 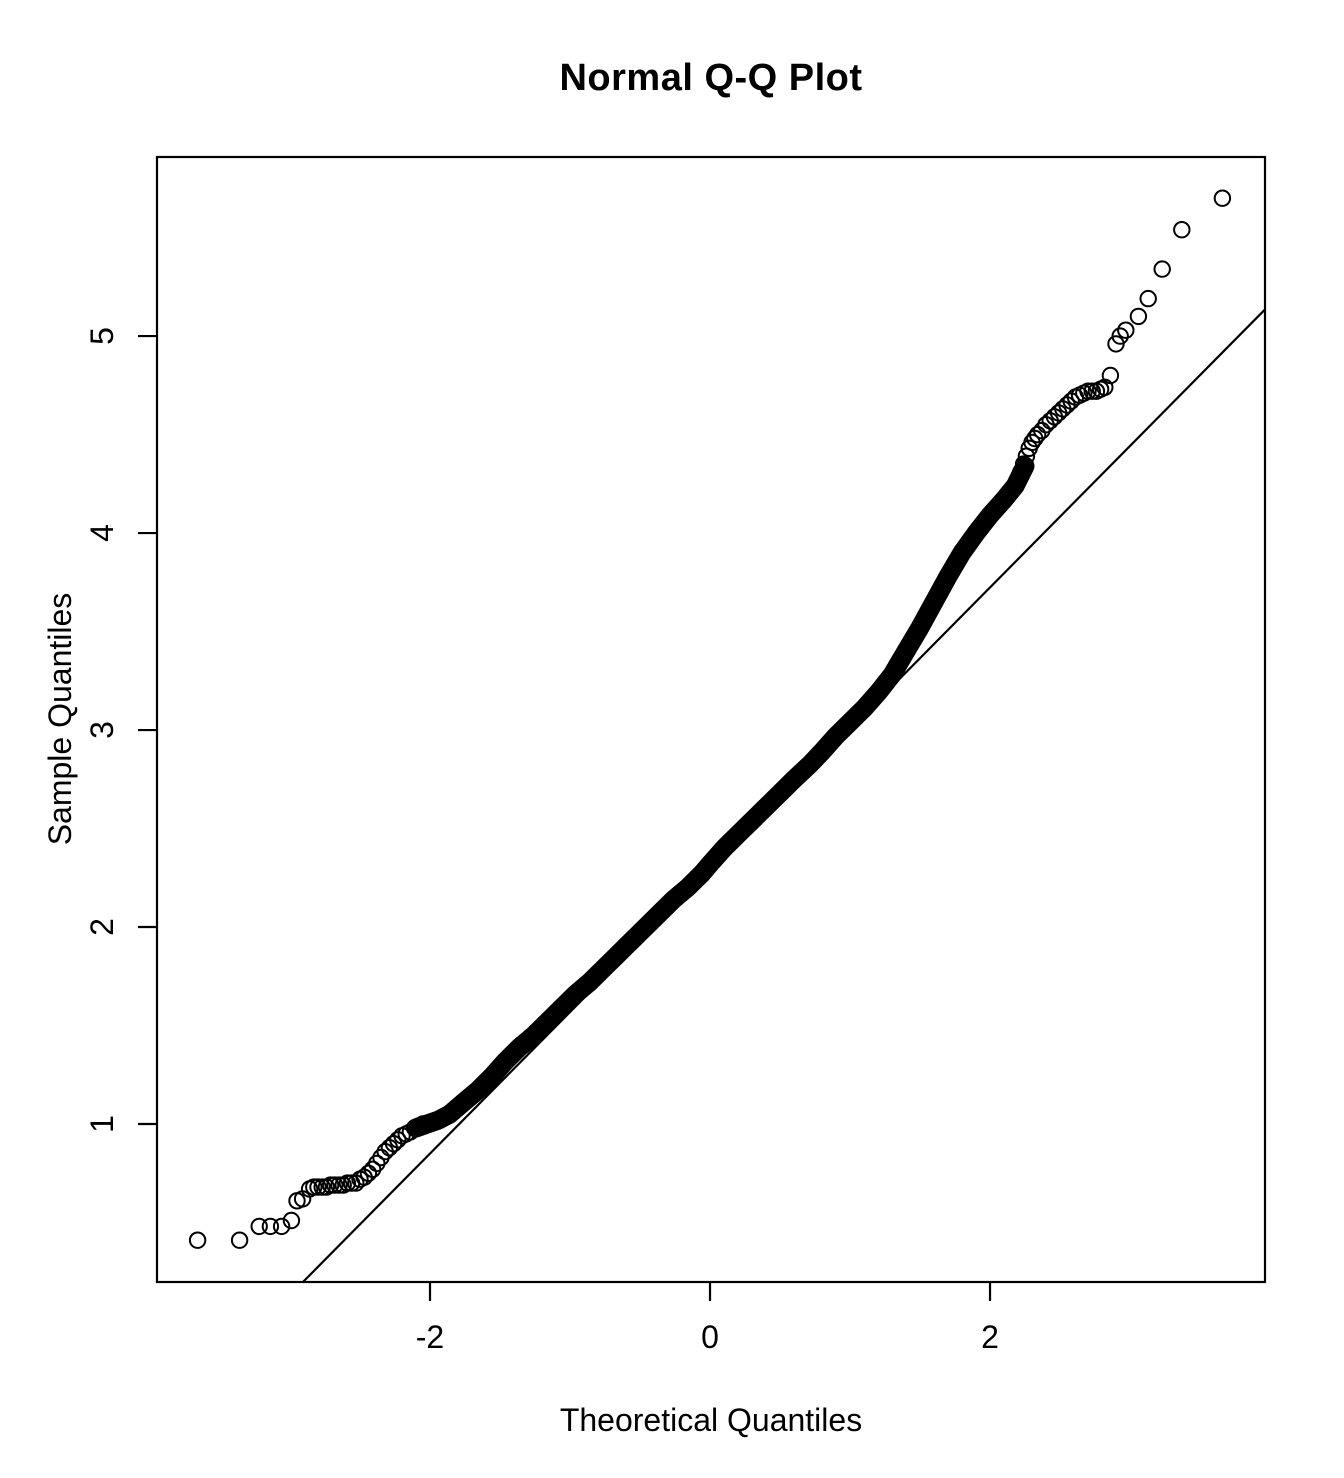 I want to click on y-tick-label: 3, so click(x=102, y=730).